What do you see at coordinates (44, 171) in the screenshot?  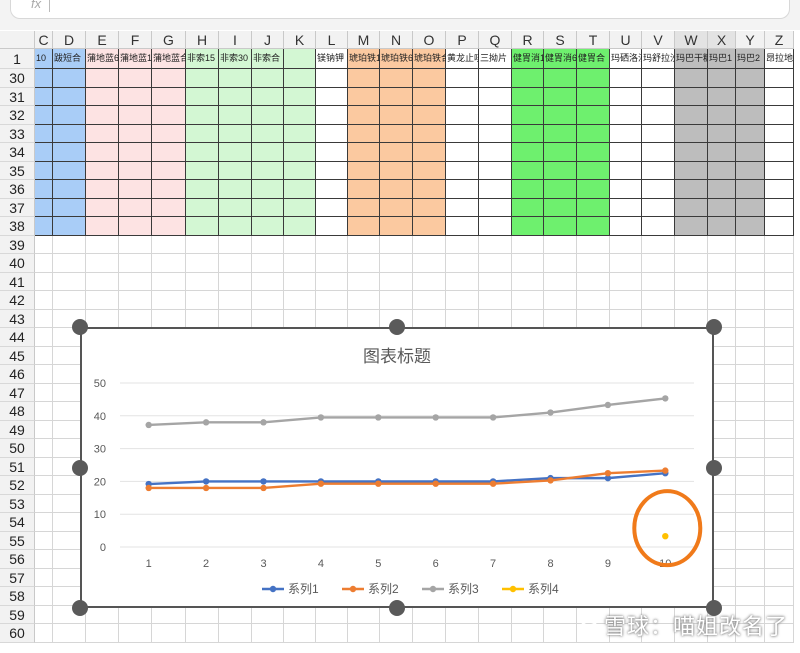 I see `cell-c35` at bounding box center [44, 171].